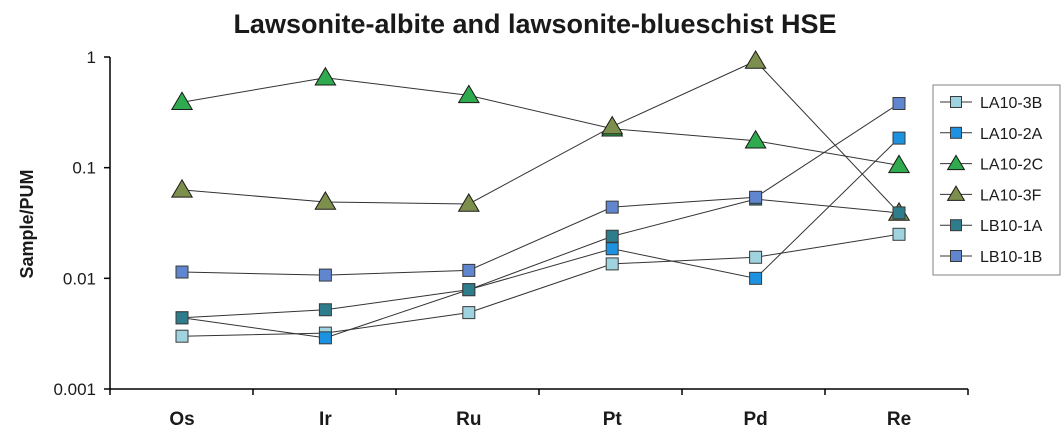 Image resolution: width=1063 pixels, height=437 pixels. What do you see at coordinates (1011, 165) in the screenshot?
I see `legend-label: LA10-2C` at bounding box center [1011, 165].